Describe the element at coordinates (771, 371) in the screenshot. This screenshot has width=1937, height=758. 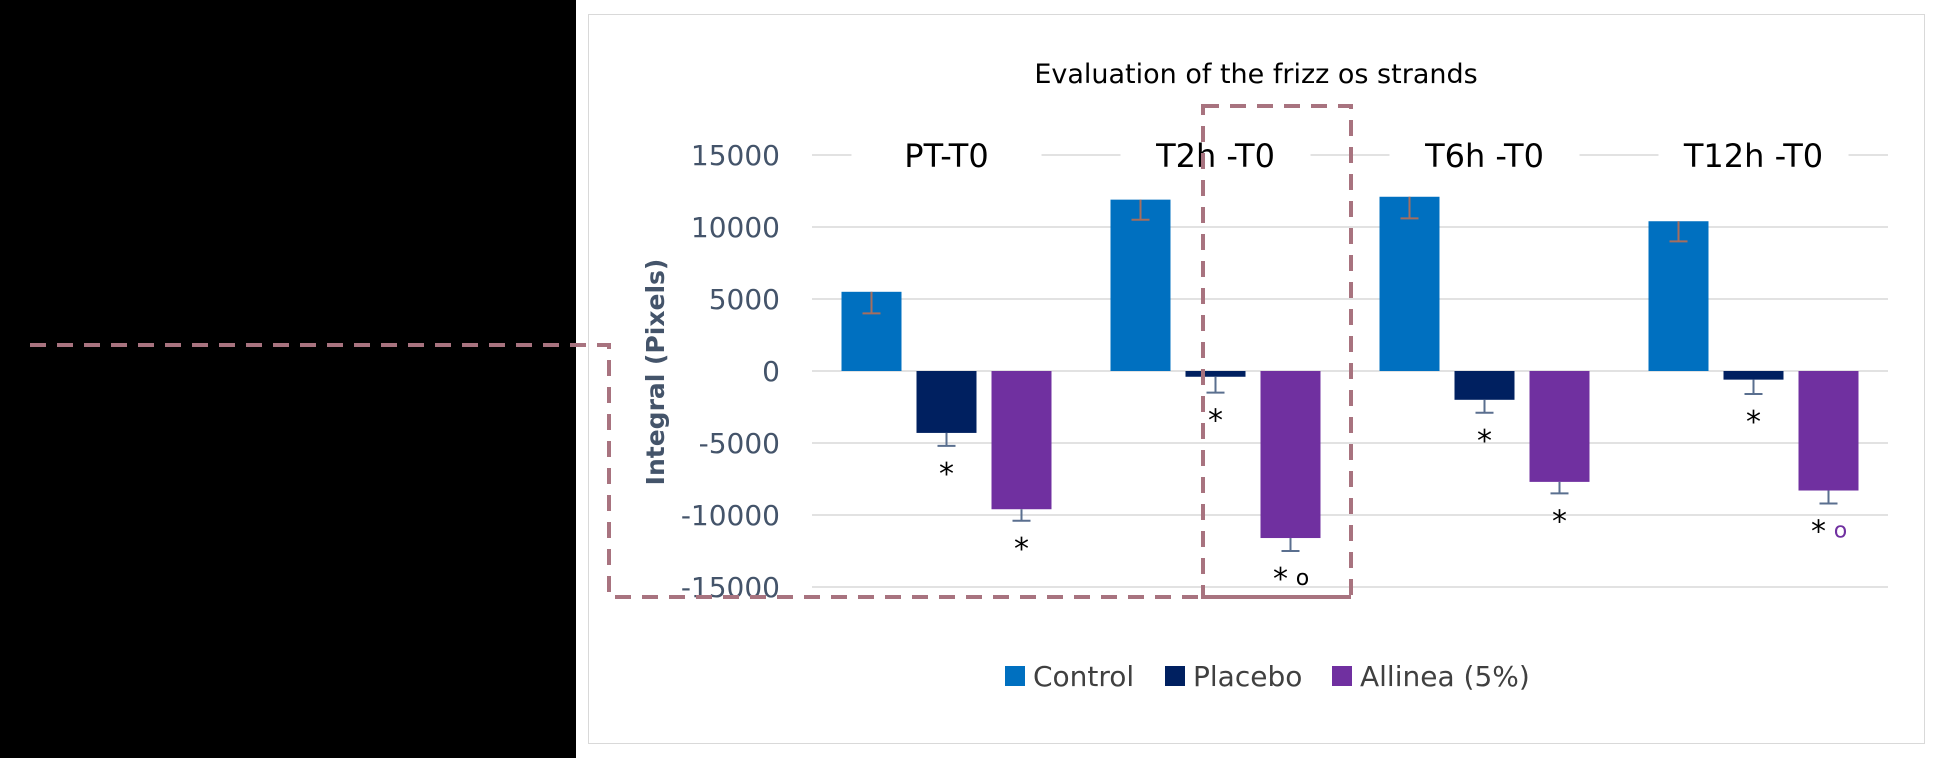
I see `y-tick-label: 0` at that location.